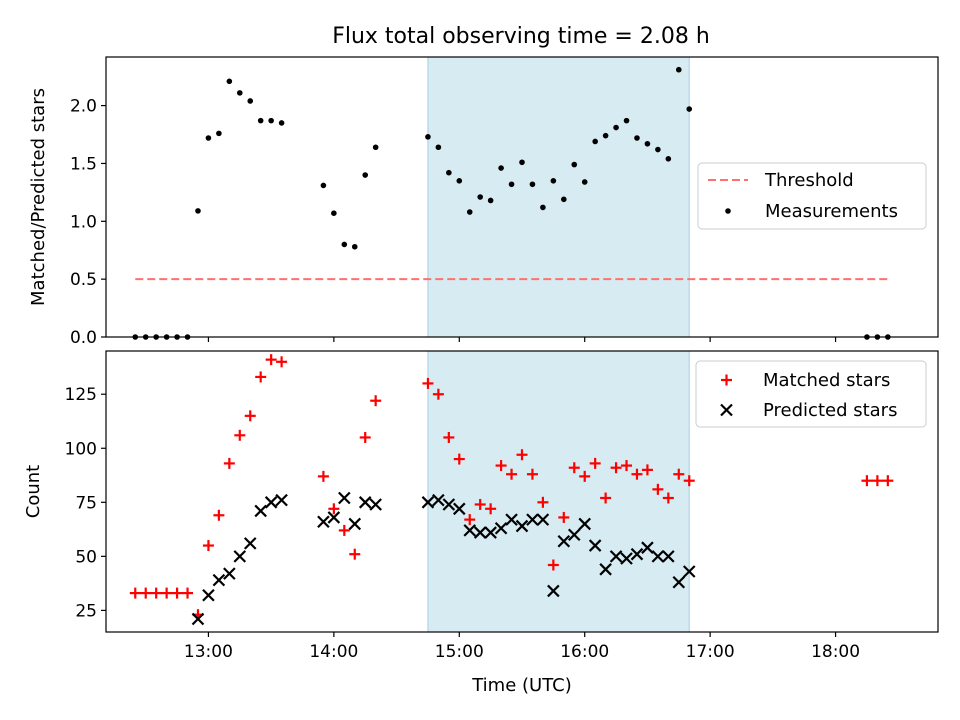 This screenshot has width=960, height=720. Describe the element at coordinates (521, 685) in the screenshot. I see `x-axis-label: Time (UTC)` at that location.